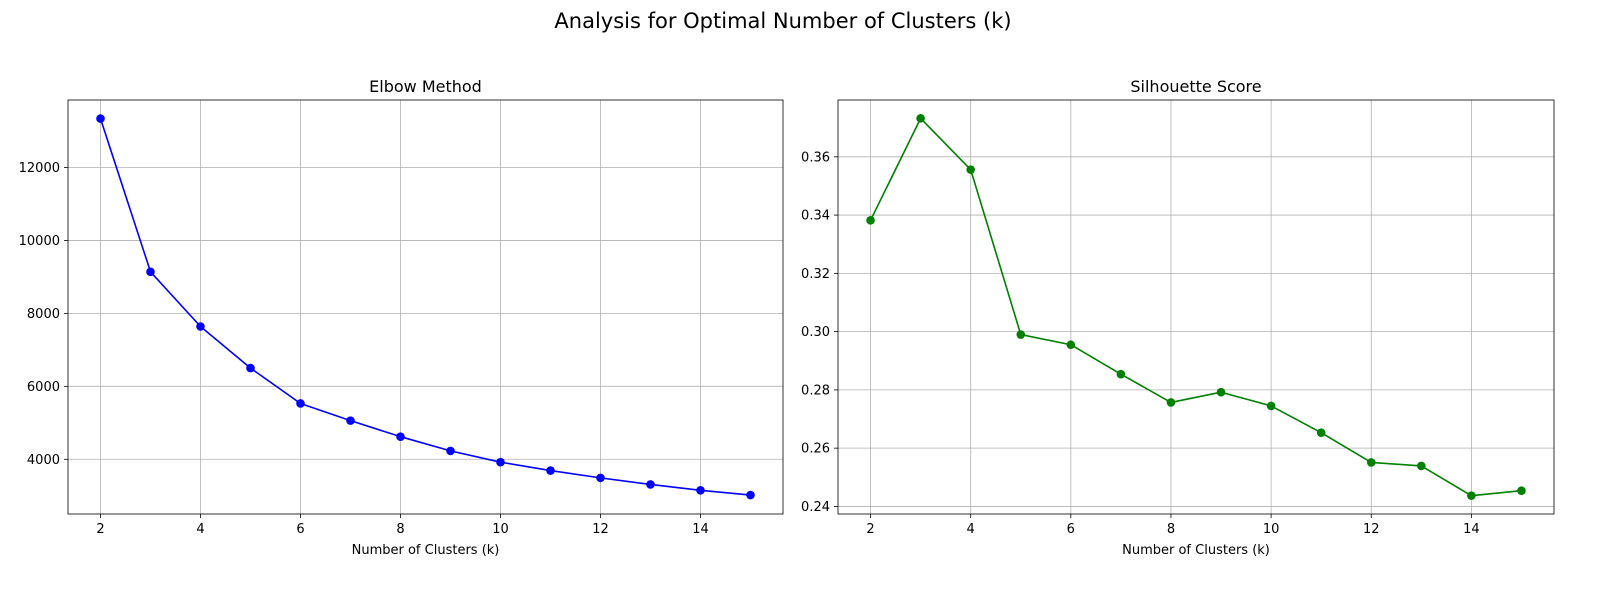 The width and height of the screenshot is (1600, 600). I want to click on elbow-y-tick-label: 12000, so click(39, 168).